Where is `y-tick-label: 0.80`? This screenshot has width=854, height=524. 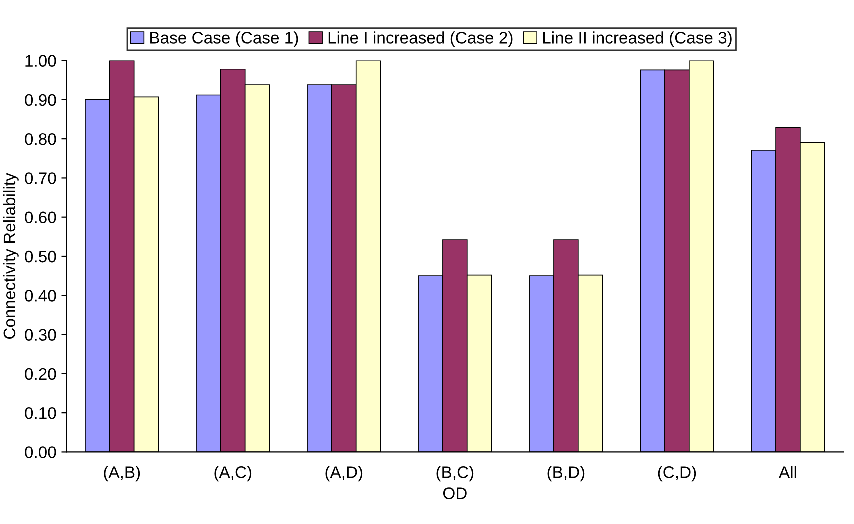 y-tick-label: 0.80 is located at coordinates (40, 139).